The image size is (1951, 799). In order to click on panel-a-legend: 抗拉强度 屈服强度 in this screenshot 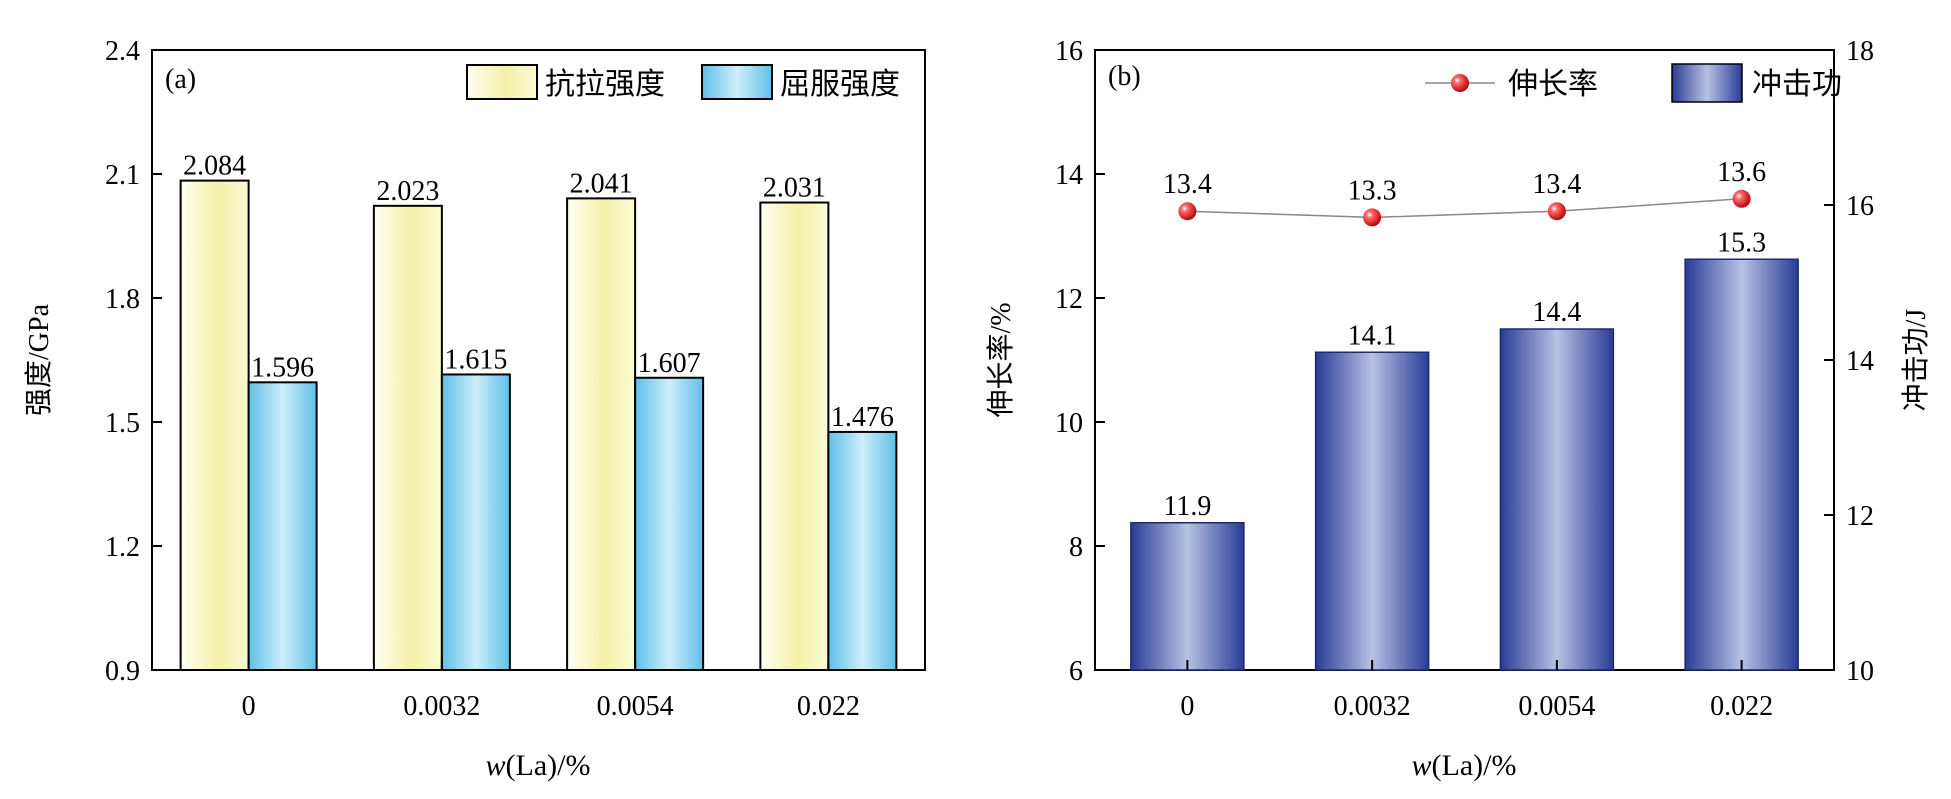, I will do `click(683, 82)`.